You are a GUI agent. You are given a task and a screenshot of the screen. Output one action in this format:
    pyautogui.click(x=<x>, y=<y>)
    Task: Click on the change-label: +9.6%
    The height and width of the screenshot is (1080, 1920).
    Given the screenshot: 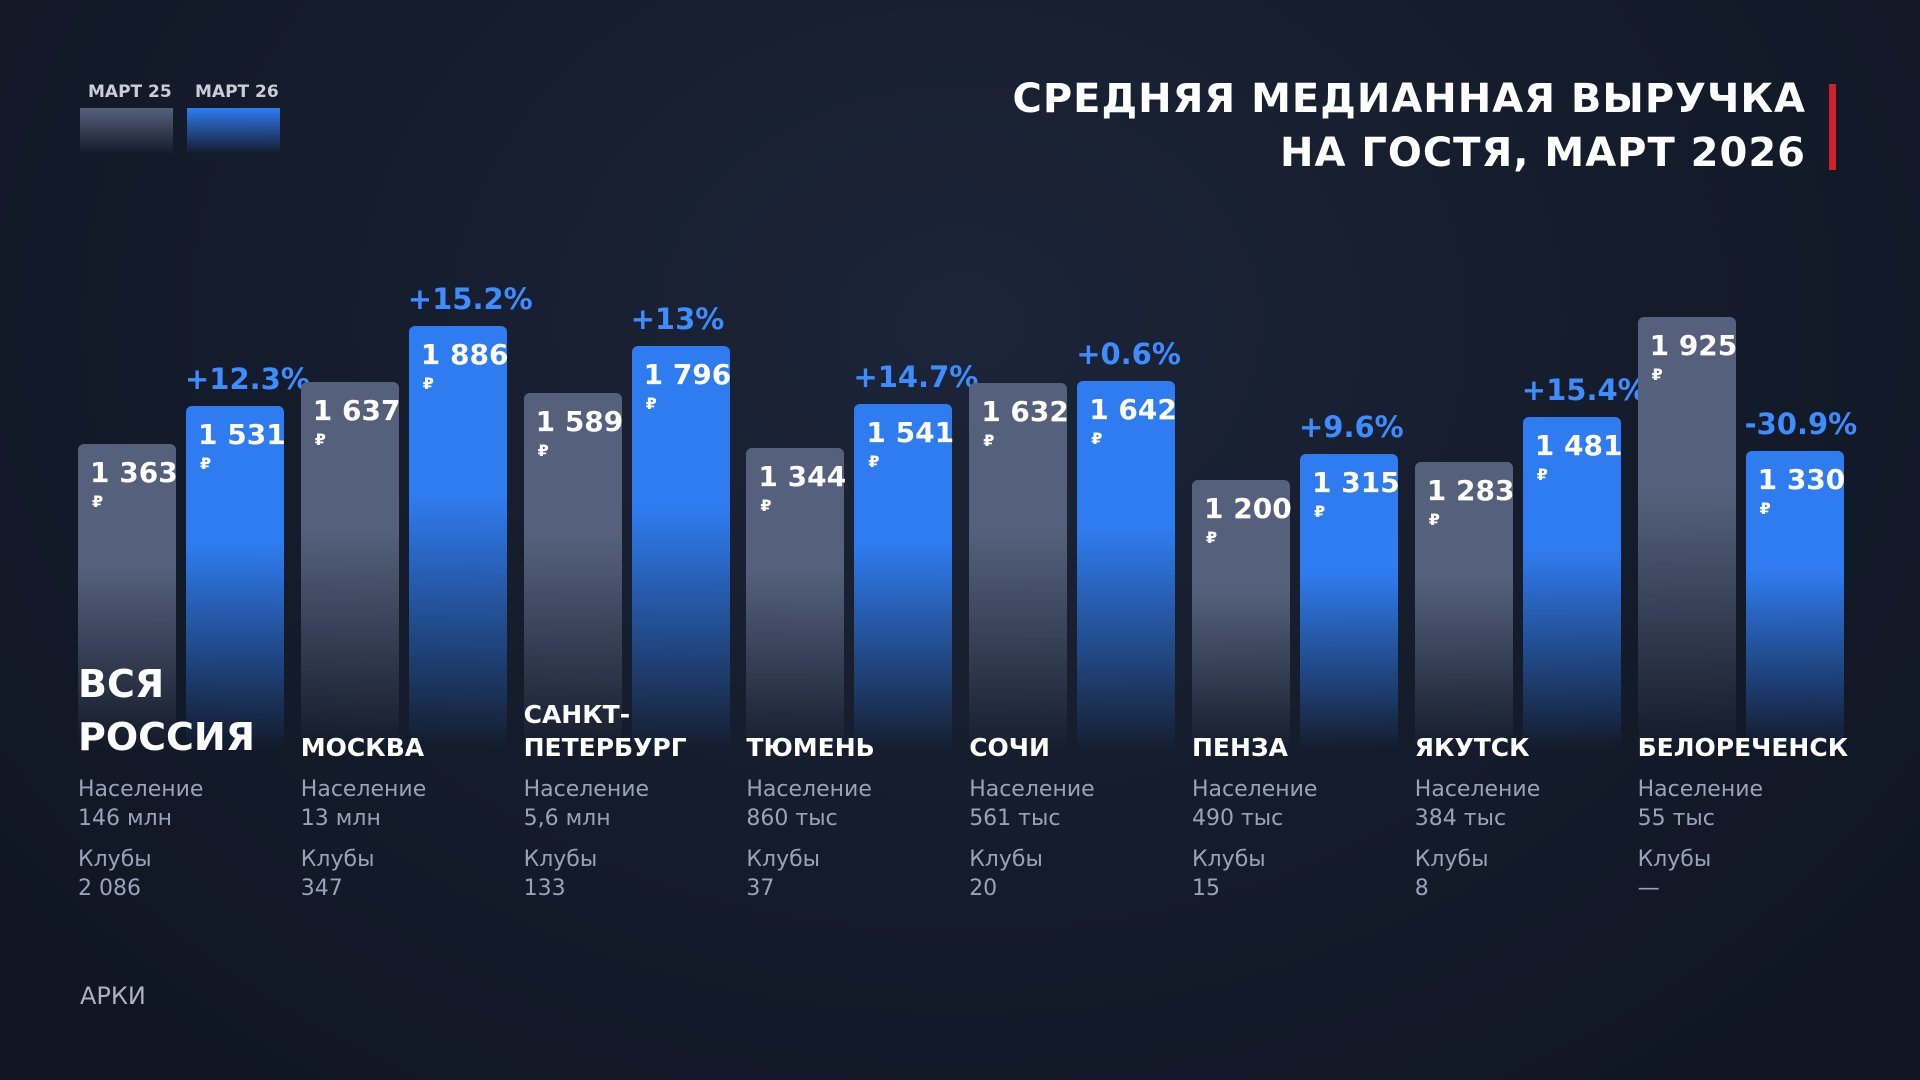 What is the action you would take?
    pyautogui.click(x=1351, y=427)
    